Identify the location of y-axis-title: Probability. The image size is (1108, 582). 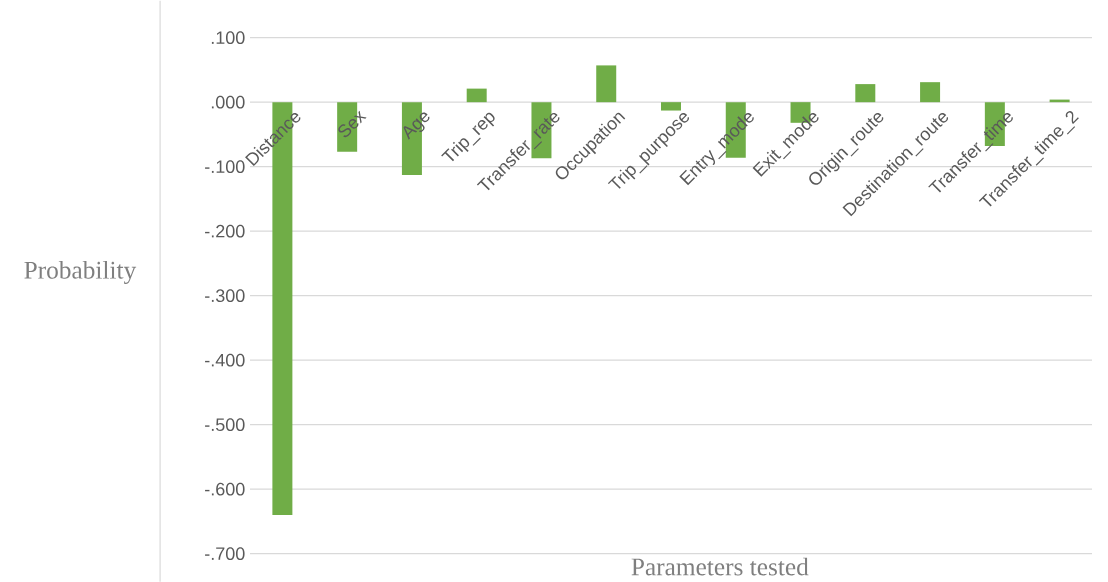
(80, 272).